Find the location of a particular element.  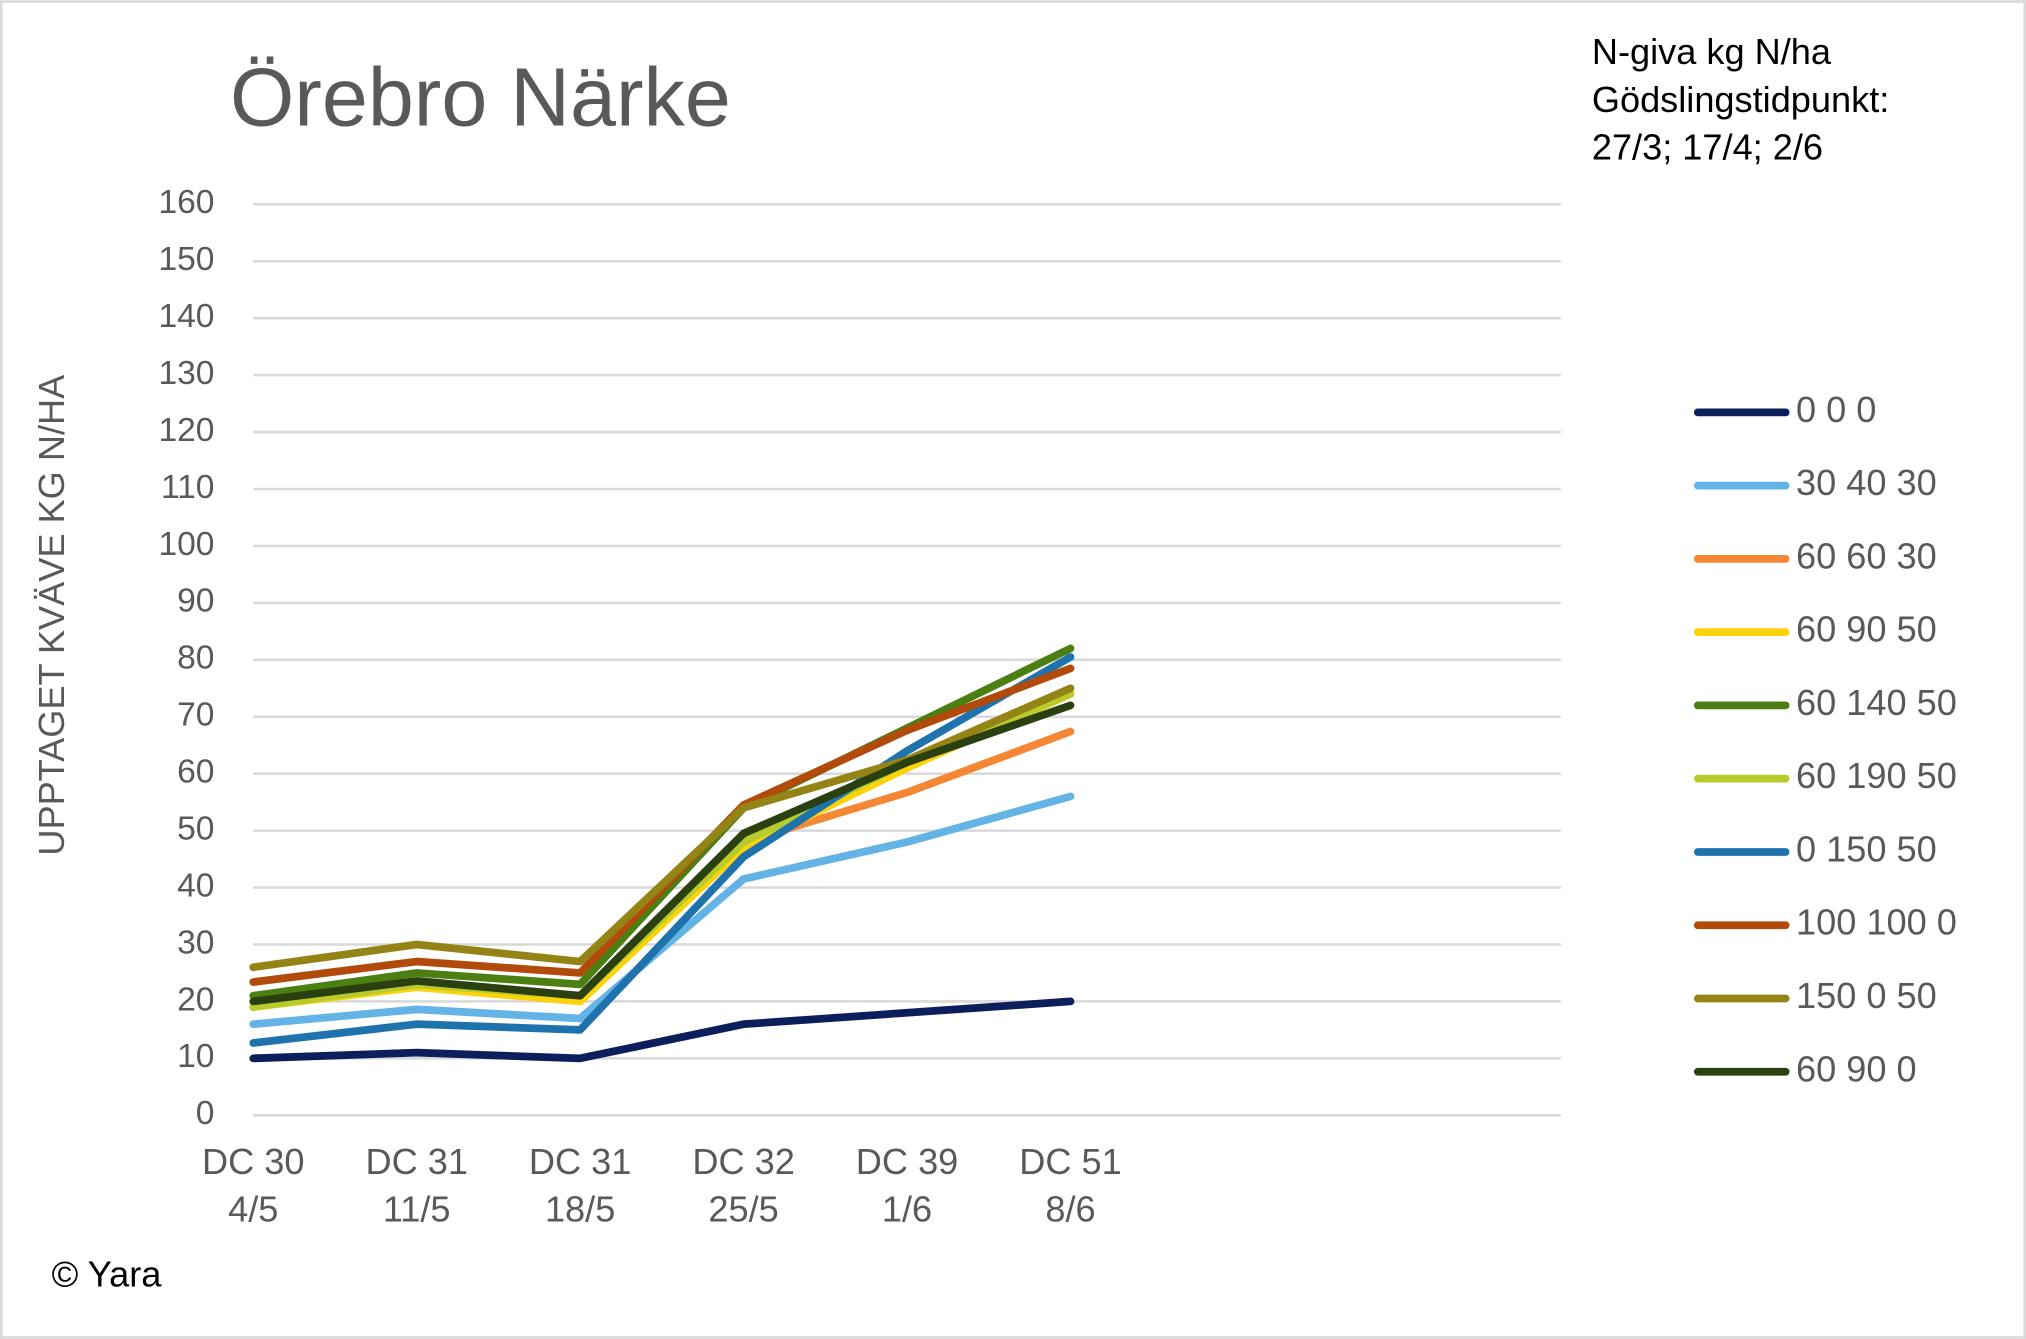

legend-label: 60 60 30 is located at coordinates (1866, 555).